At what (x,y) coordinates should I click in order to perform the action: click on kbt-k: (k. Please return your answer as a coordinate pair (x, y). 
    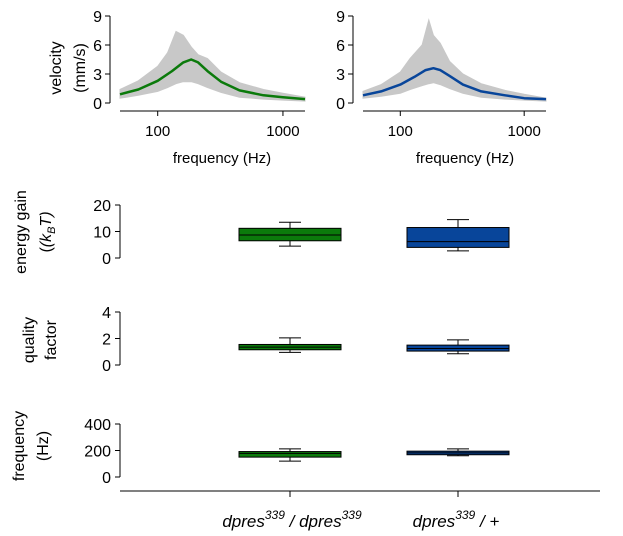
    Looking at the image, I should click on (46, 240).